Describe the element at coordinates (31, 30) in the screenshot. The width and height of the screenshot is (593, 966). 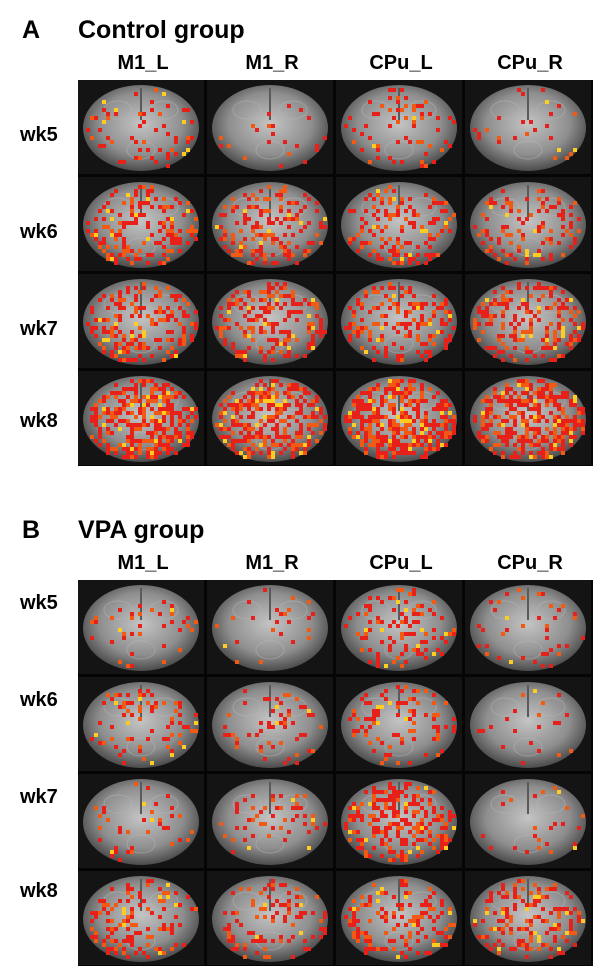
I see `panel-letter: A` at that location.